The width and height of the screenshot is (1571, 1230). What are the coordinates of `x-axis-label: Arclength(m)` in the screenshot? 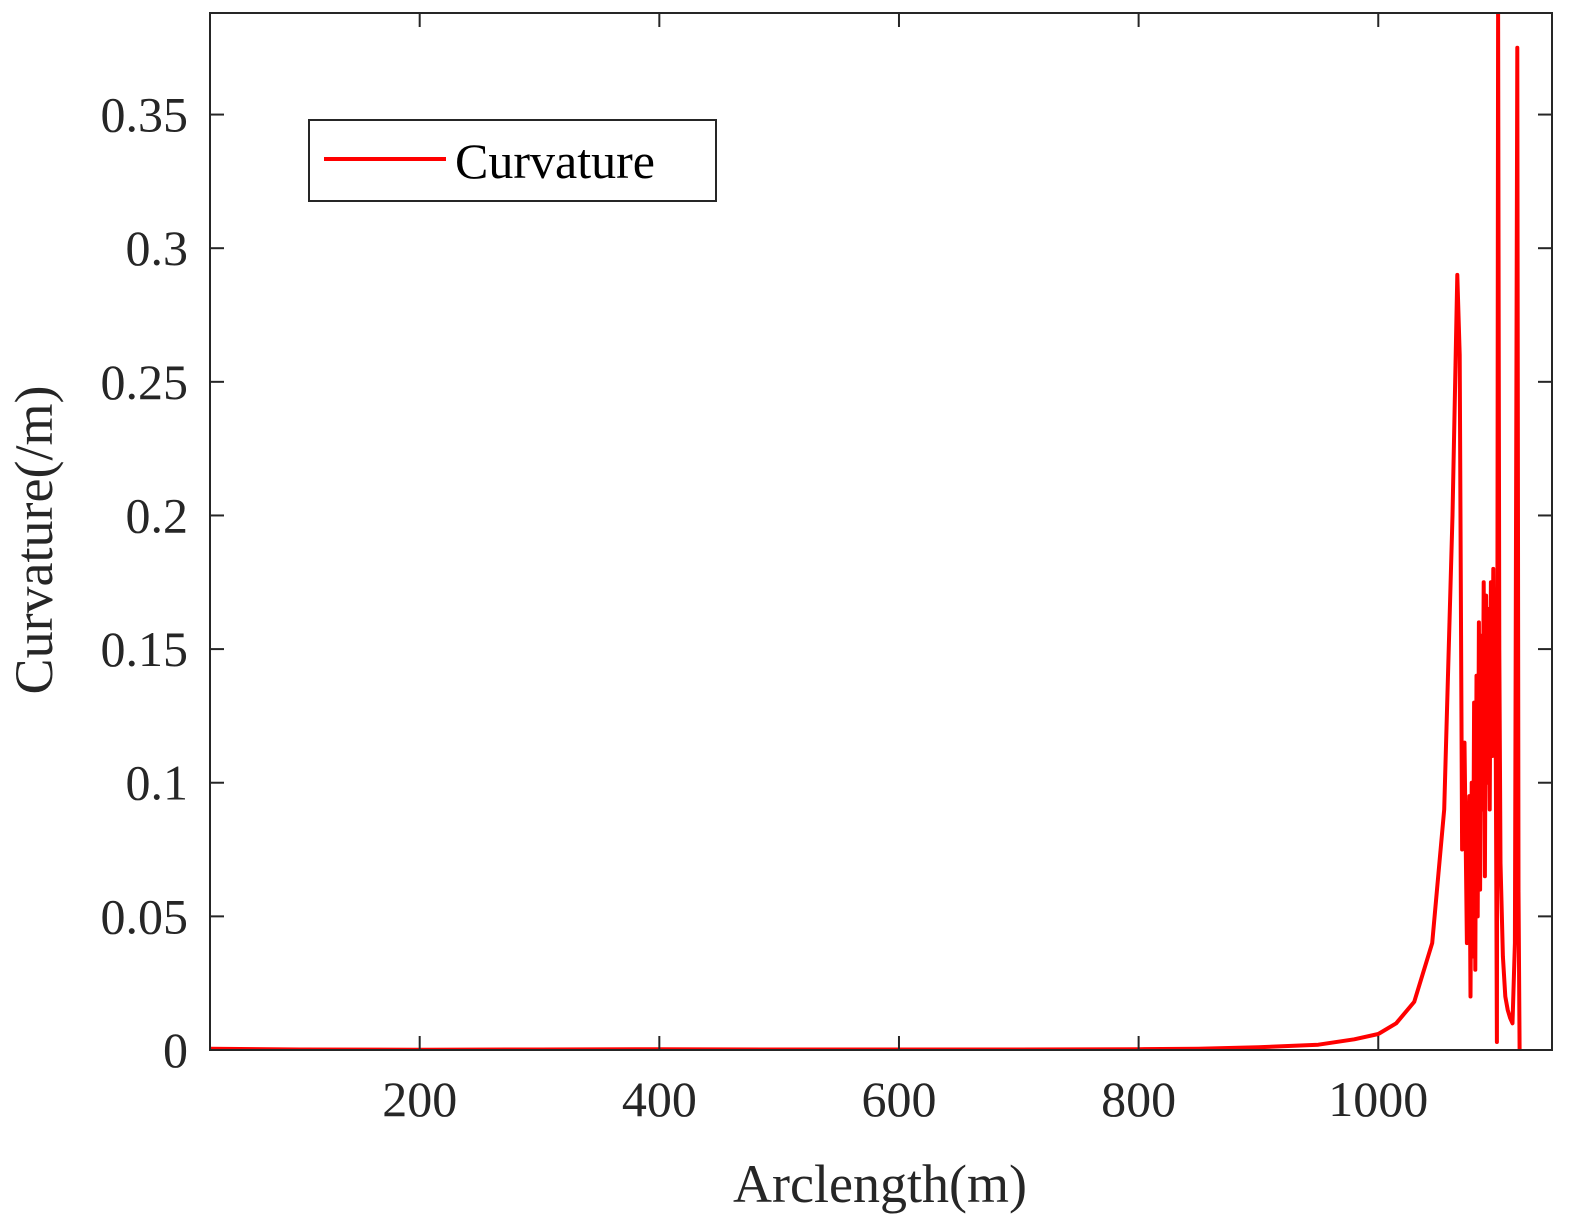 It's located at (880, 1184).